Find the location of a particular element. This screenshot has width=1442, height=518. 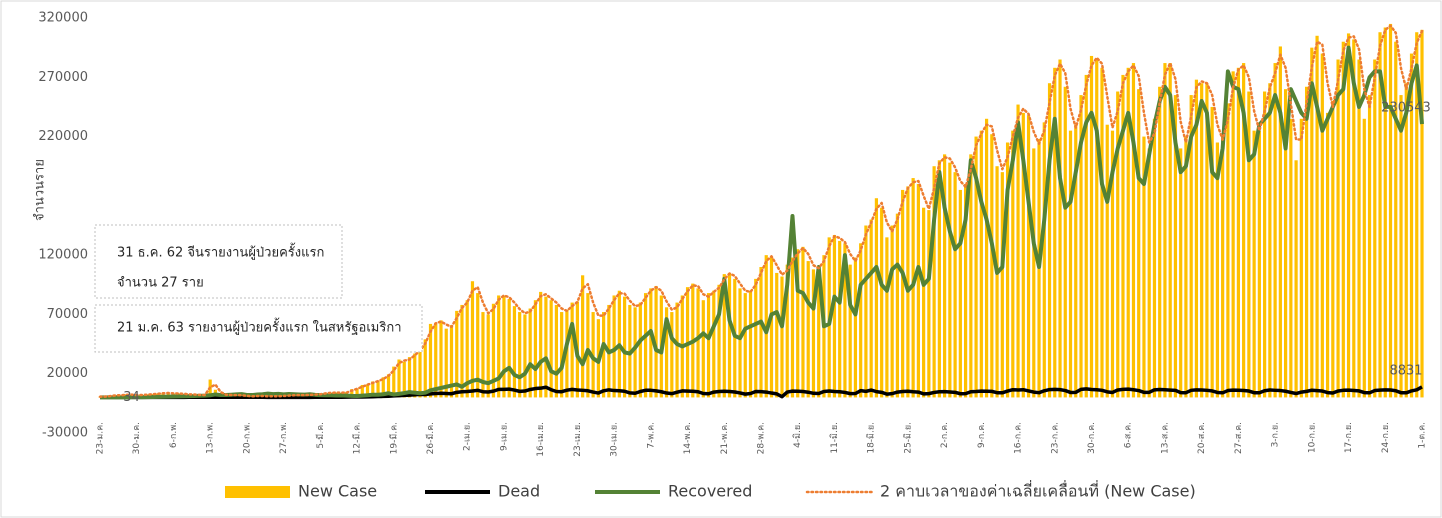

x-tick-label: 2-เม.ย. is located at coordinates (468, 436).